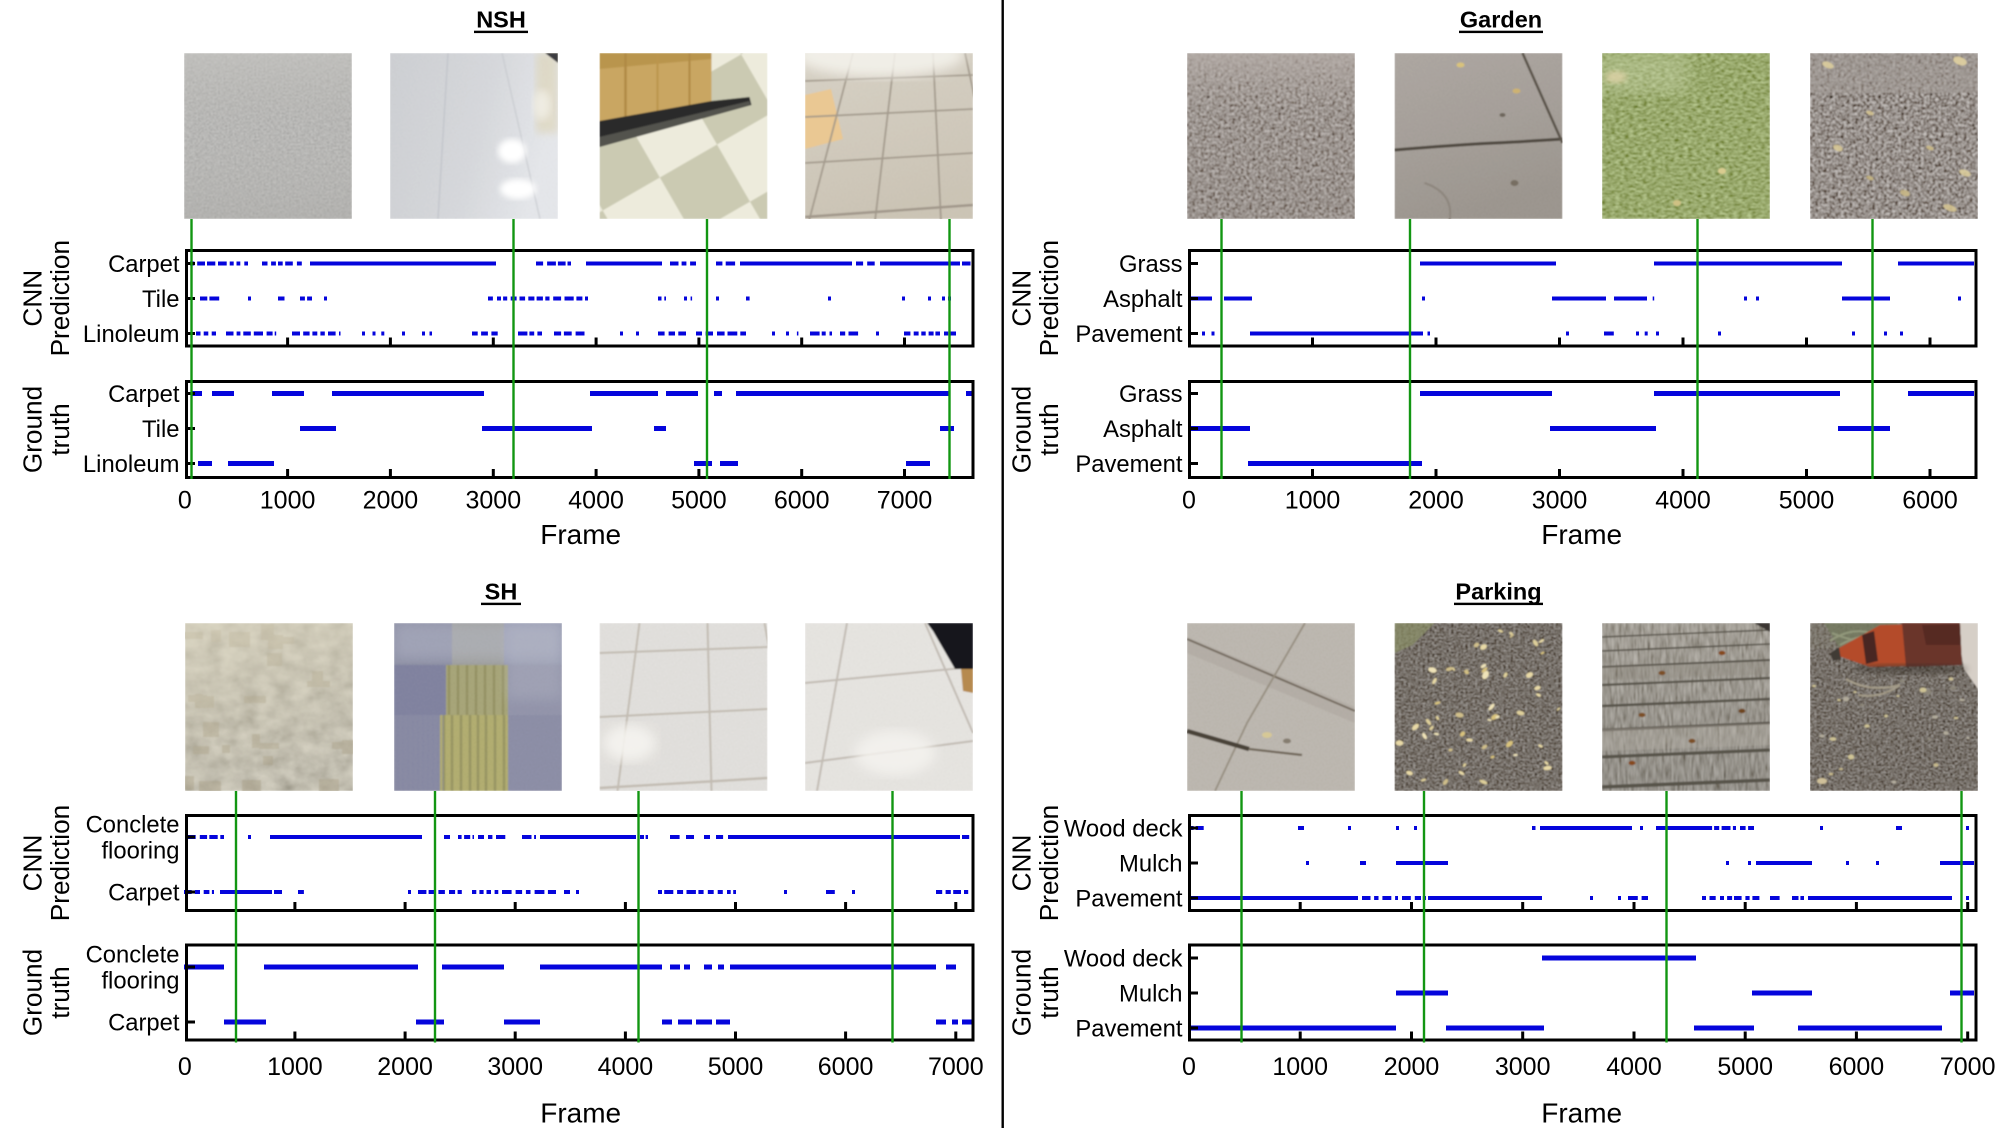 The image size is (2000, 1128). Describe the element at coordinates (1501, 20) in the screenshot. I see `svg-text: Garden` at that location.